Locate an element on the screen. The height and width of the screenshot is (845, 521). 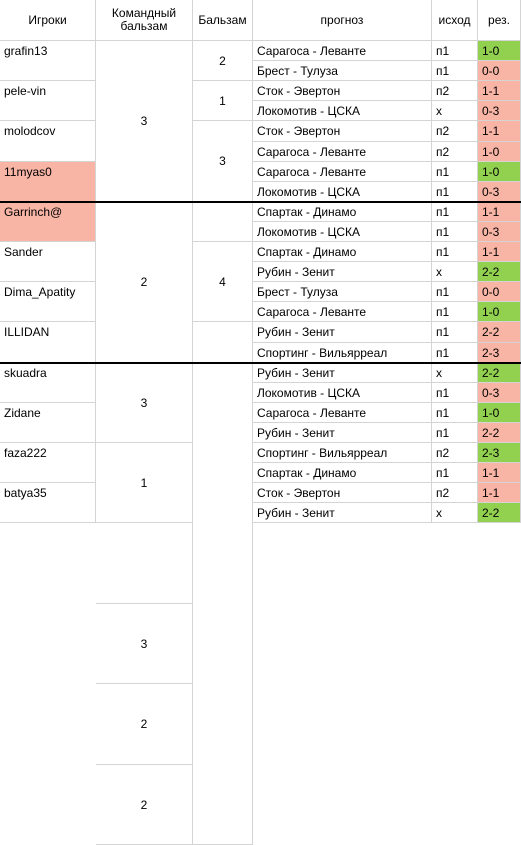
team-score-empty is located at coordinates (144, 563).